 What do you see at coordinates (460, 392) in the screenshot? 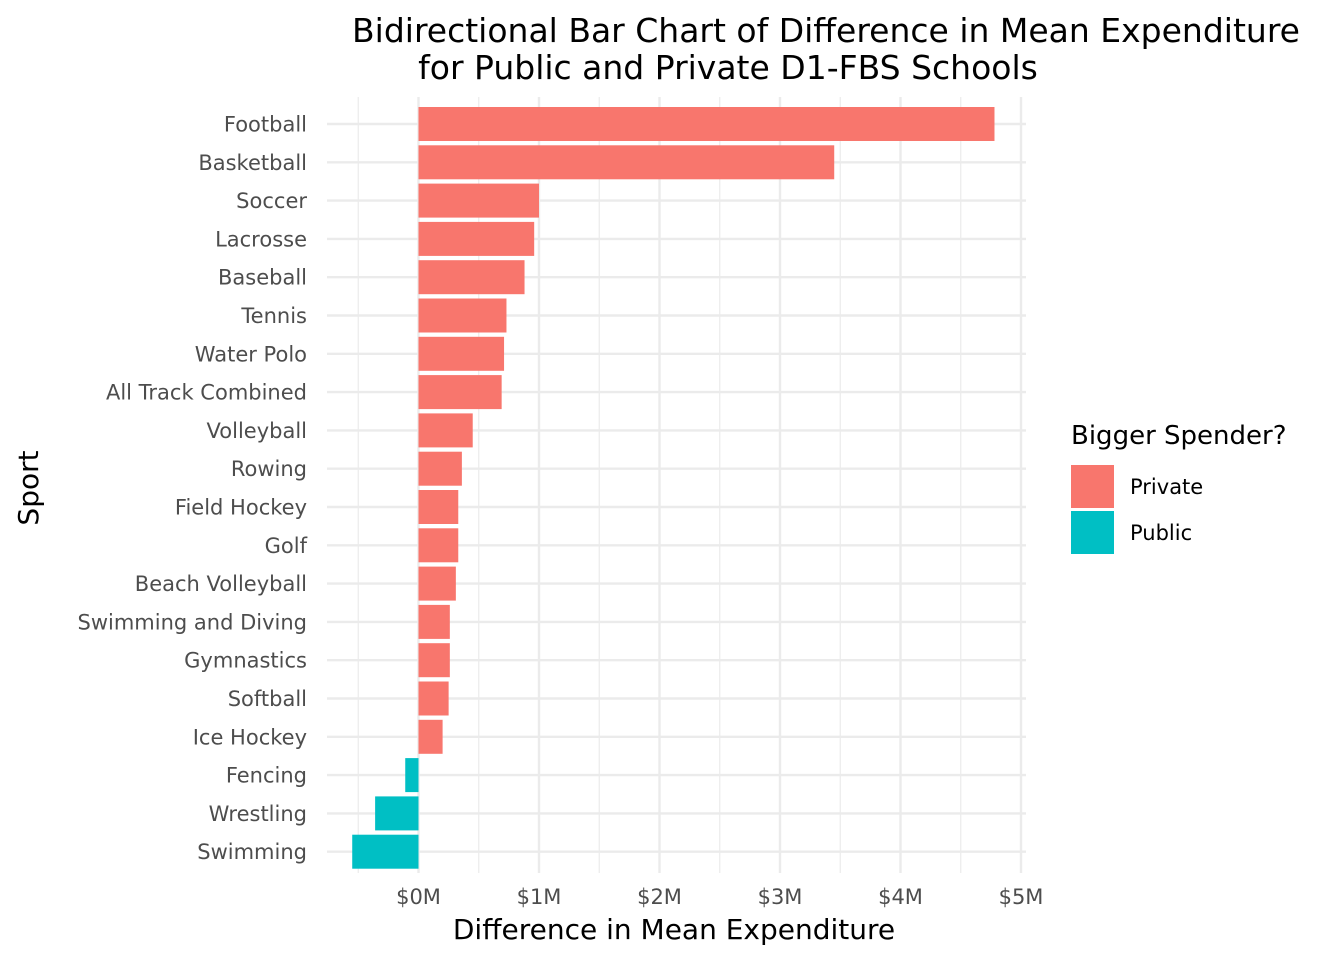
I see `bar-all-track-combined` at bounding box center [460, 392].